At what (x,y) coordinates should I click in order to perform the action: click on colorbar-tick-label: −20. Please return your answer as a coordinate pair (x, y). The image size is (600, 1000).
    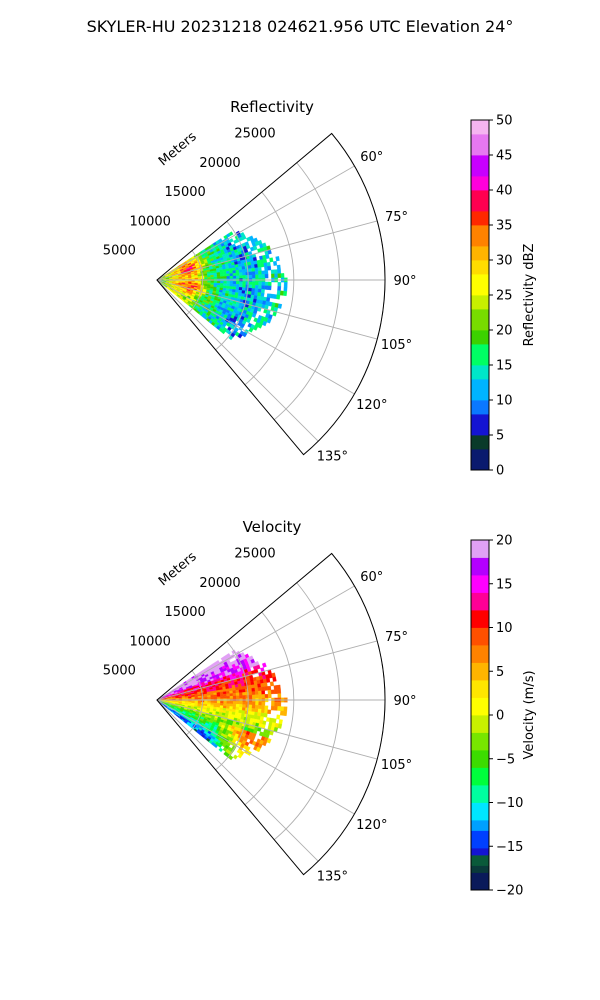
    Looking at the image, I should click on (509, 891).